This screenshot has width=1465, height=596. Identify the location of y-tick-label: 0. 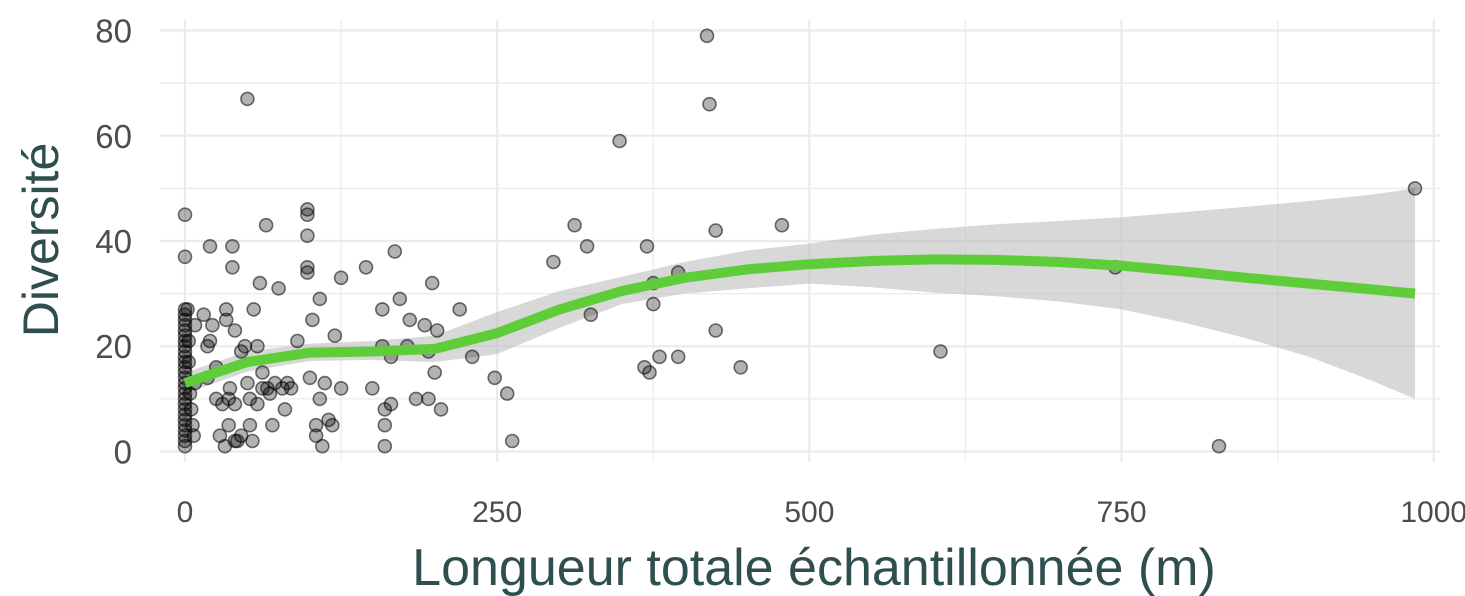
(123, 451).